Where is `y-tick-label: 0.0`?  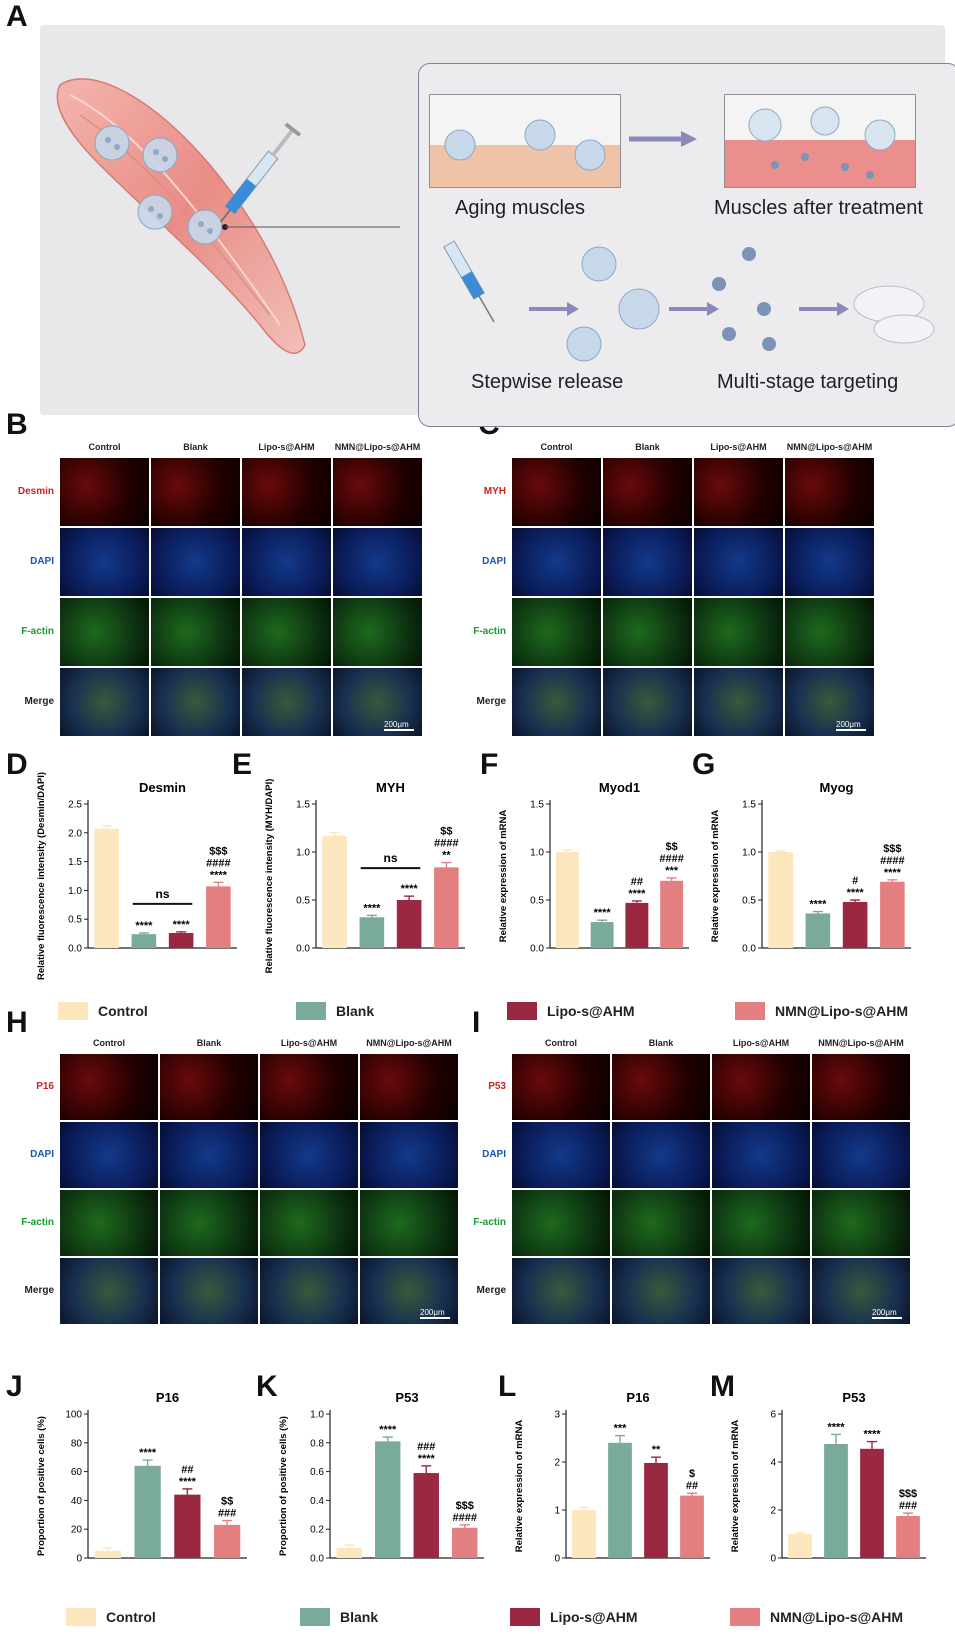
y-tick-label: 0.0 is located at coordinates (75, 949).